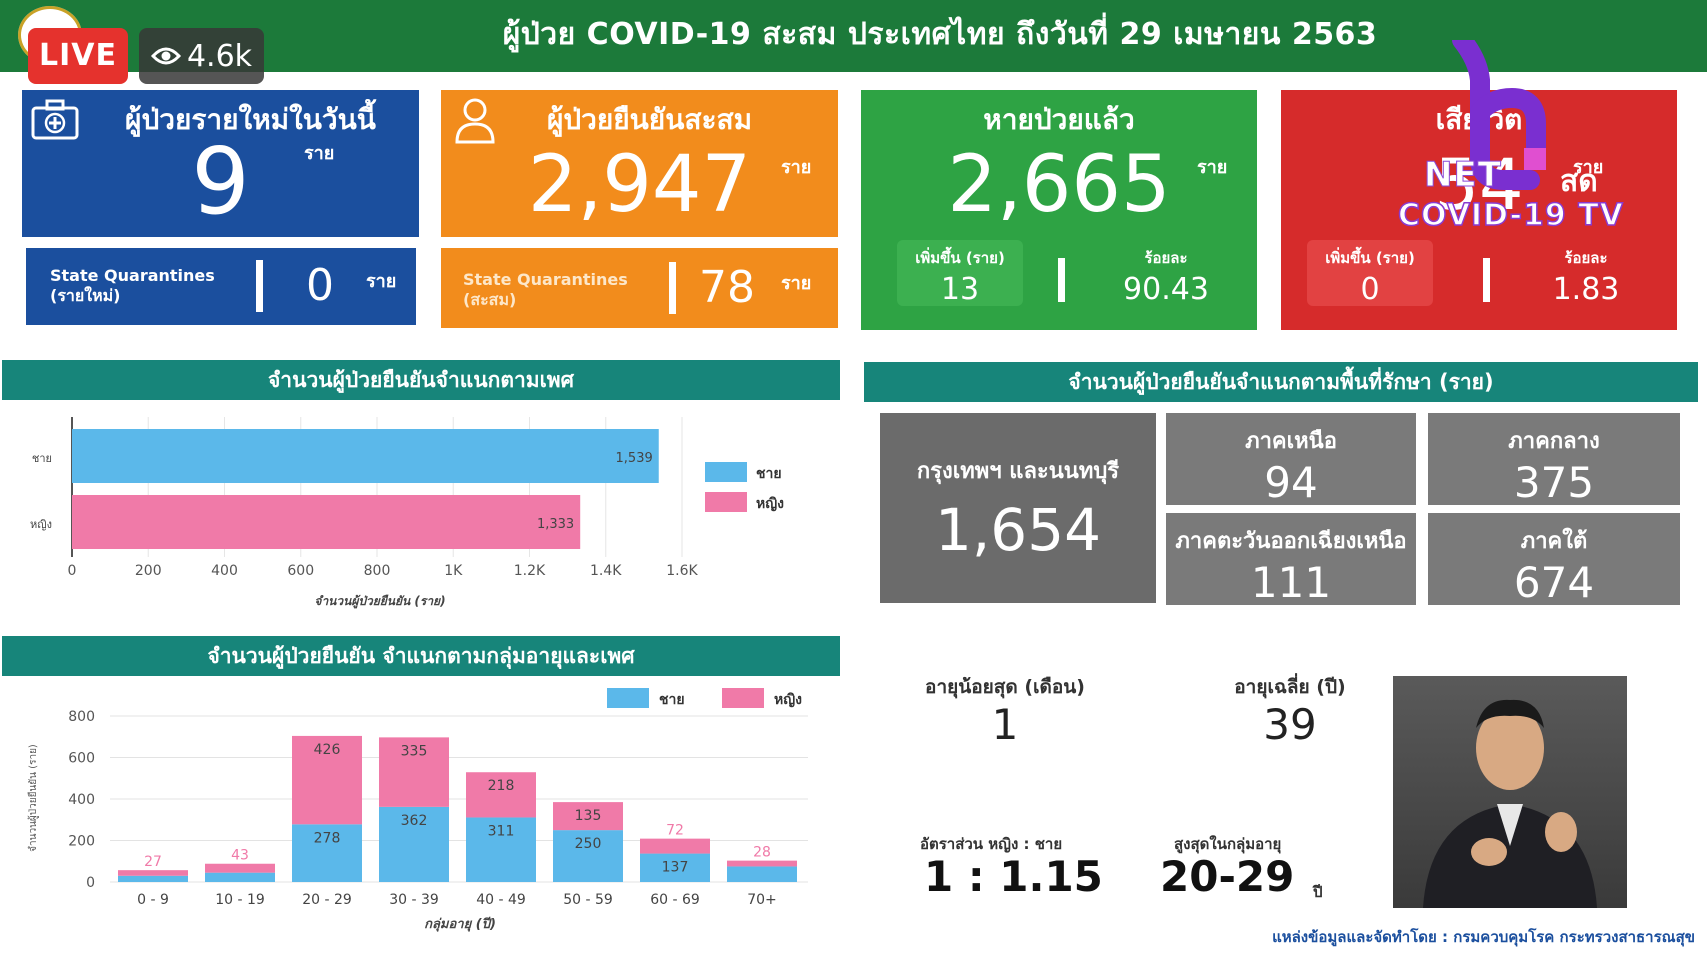 This screenshot has width=1707, height=960. I want to click on channel-name: NET, so click(1463, 175).